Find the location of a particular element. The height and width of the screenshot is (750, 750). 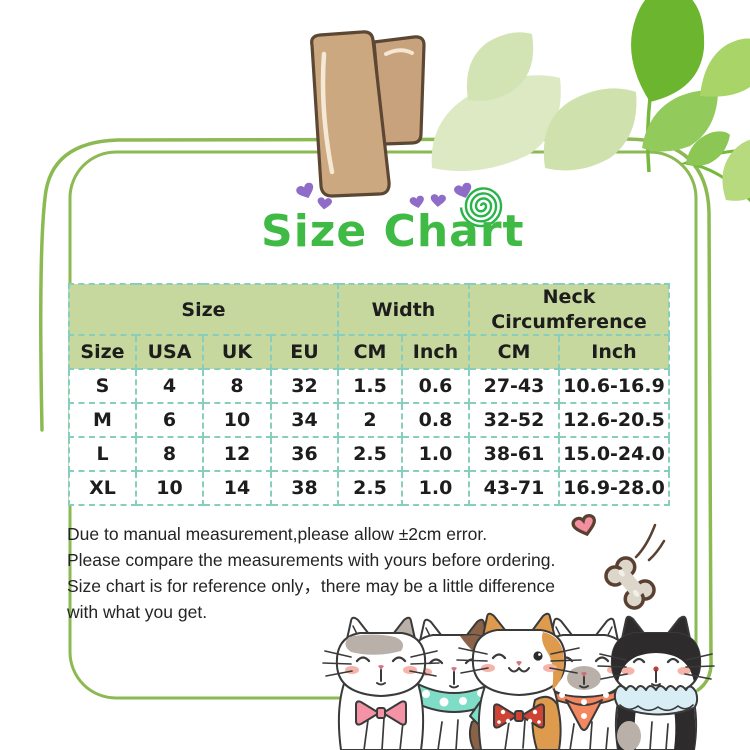

table-cell: 43-71 is located at coordinates (514, 488).